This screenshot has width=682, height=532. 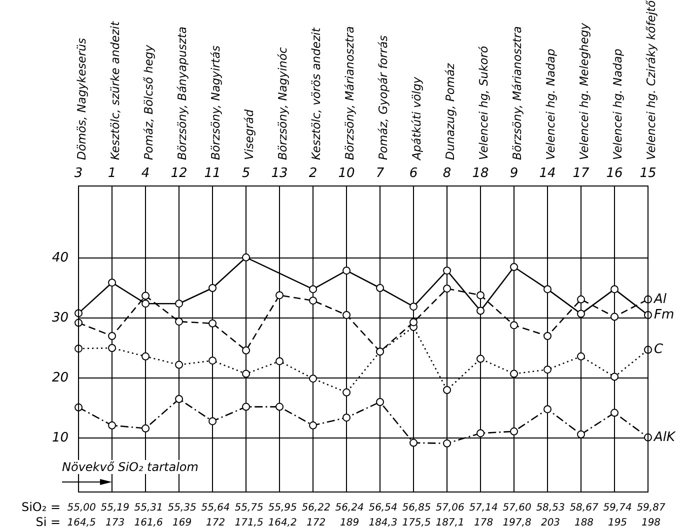 I want to click on text: 55,95, so click(x=282, y=508).